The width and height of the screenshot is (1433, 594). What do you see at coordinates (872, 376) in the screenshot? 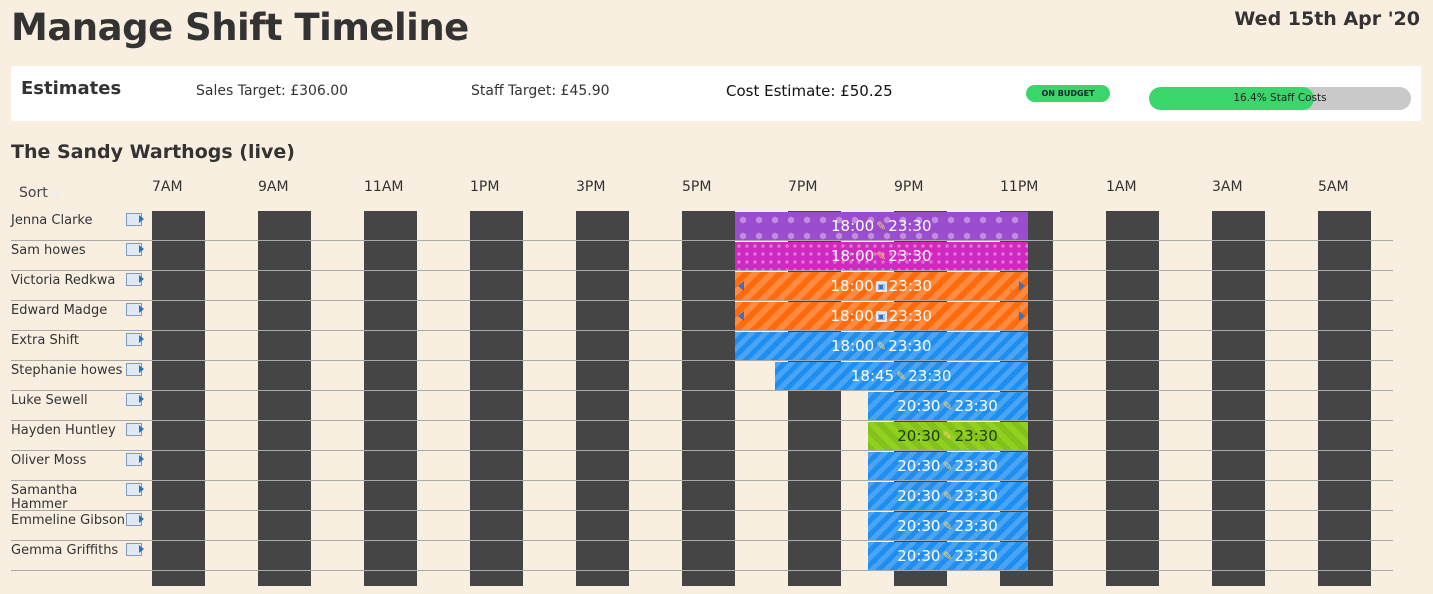
I see `shift-start: 18:45` at bounding box center [872, 376].